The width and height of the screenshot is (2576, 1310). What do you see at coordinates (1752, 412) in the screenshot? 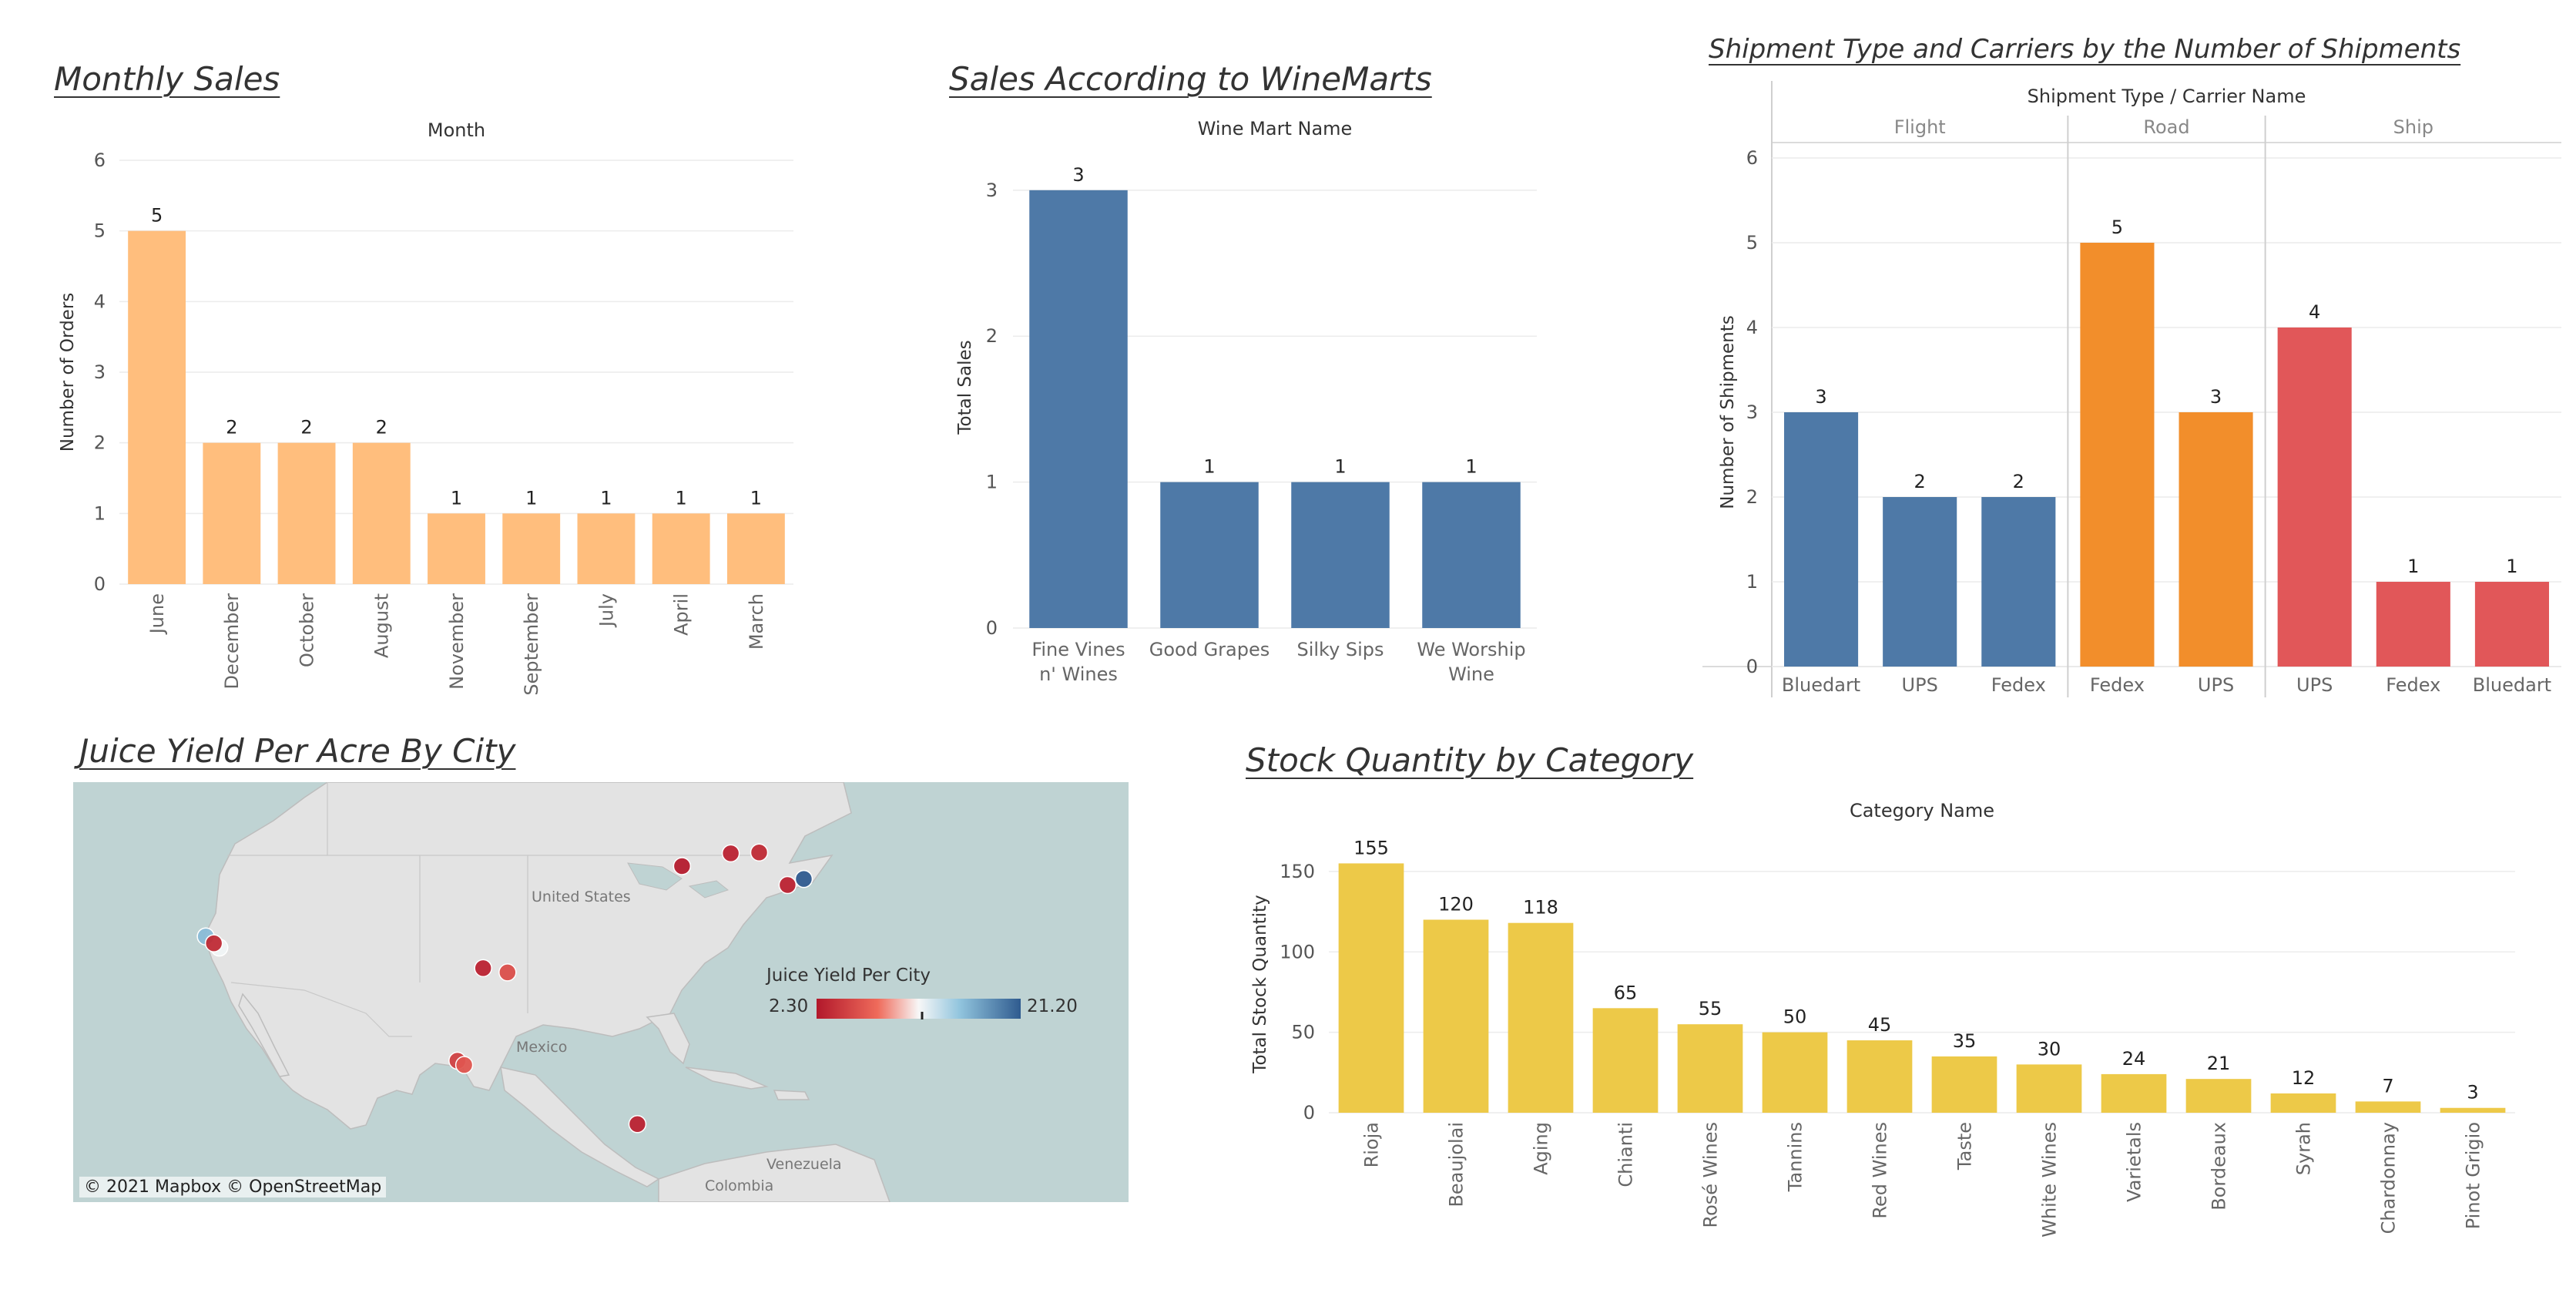
I see `y-tick-label: 3` at bounding box center [1752, 412].